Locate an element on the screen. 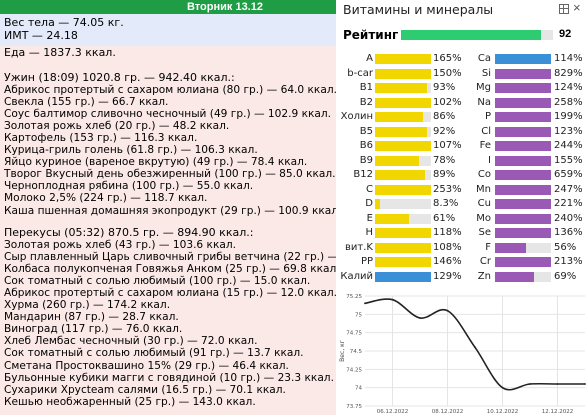  vitamin-row: A 165% is located at coordinates (462, 59).